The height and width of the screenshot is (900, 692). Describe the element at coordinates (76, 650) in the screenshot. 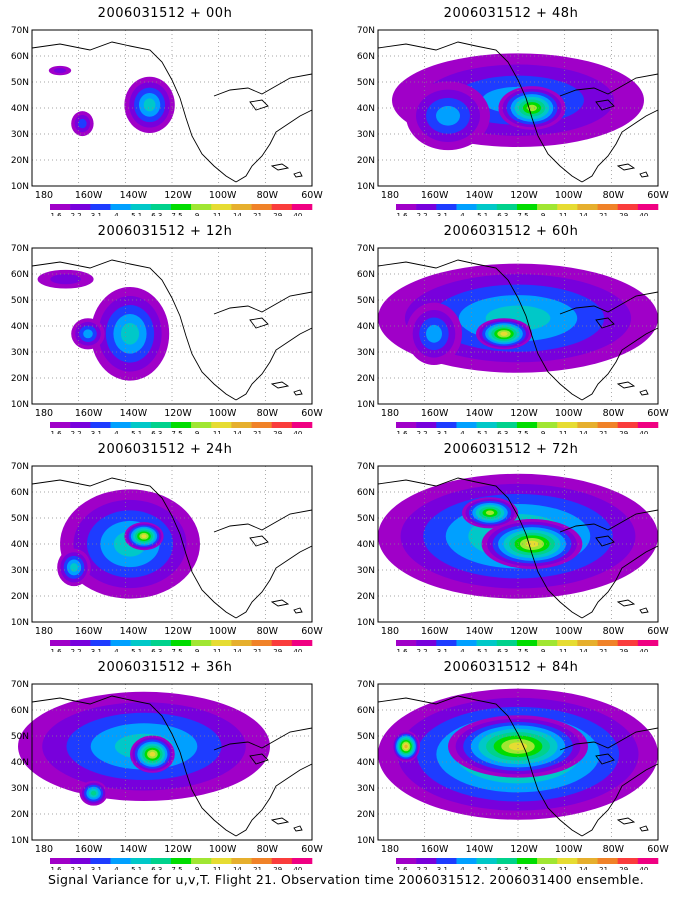

I see `colorbar-label: 2.2` at that location.